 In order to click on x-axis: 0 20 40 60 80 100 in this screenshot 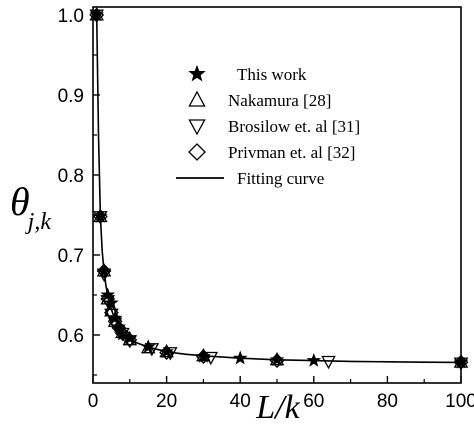, I will do `click(281, 394)`.